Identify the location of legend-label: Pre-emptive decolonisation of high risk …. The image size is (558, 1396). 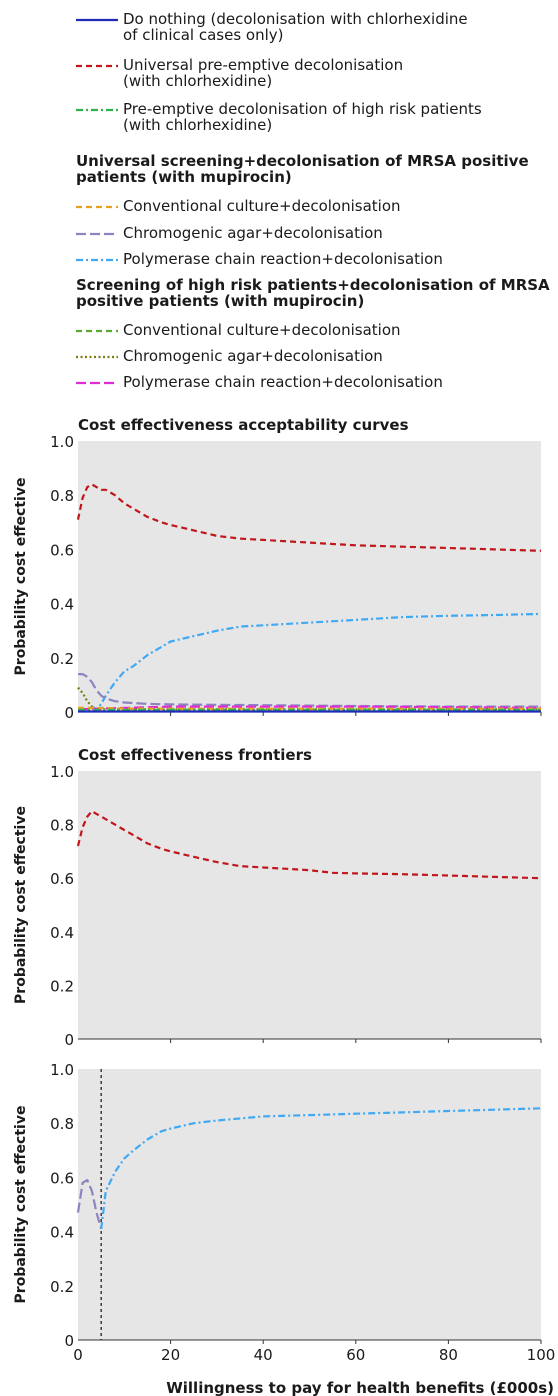
(302, 109).